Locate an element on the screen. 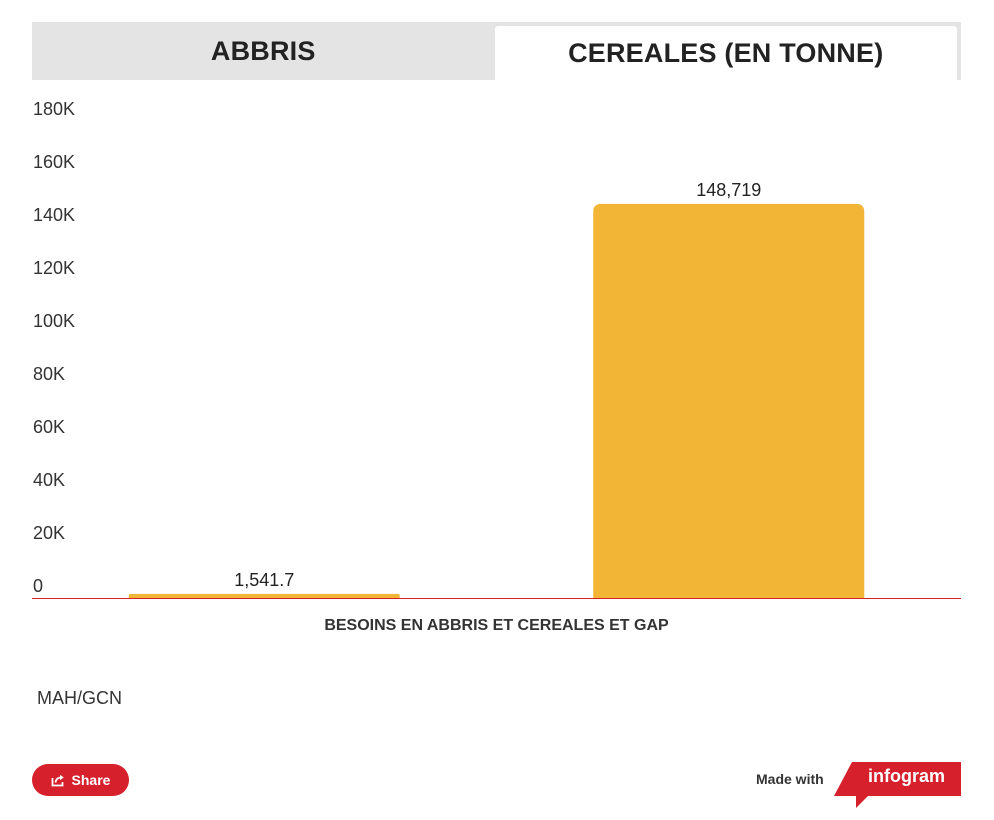  source-note: MAH/GCN is located at coordinates (79, 698).